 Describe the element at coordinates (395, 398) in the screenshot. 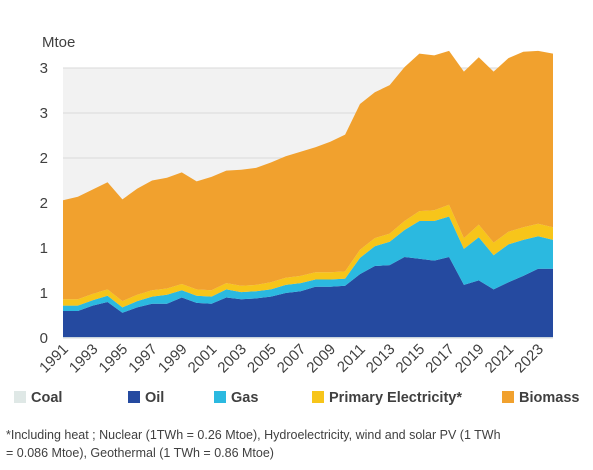

I see `legend-label-primary-electricity: Primary Electricity*` at that location.